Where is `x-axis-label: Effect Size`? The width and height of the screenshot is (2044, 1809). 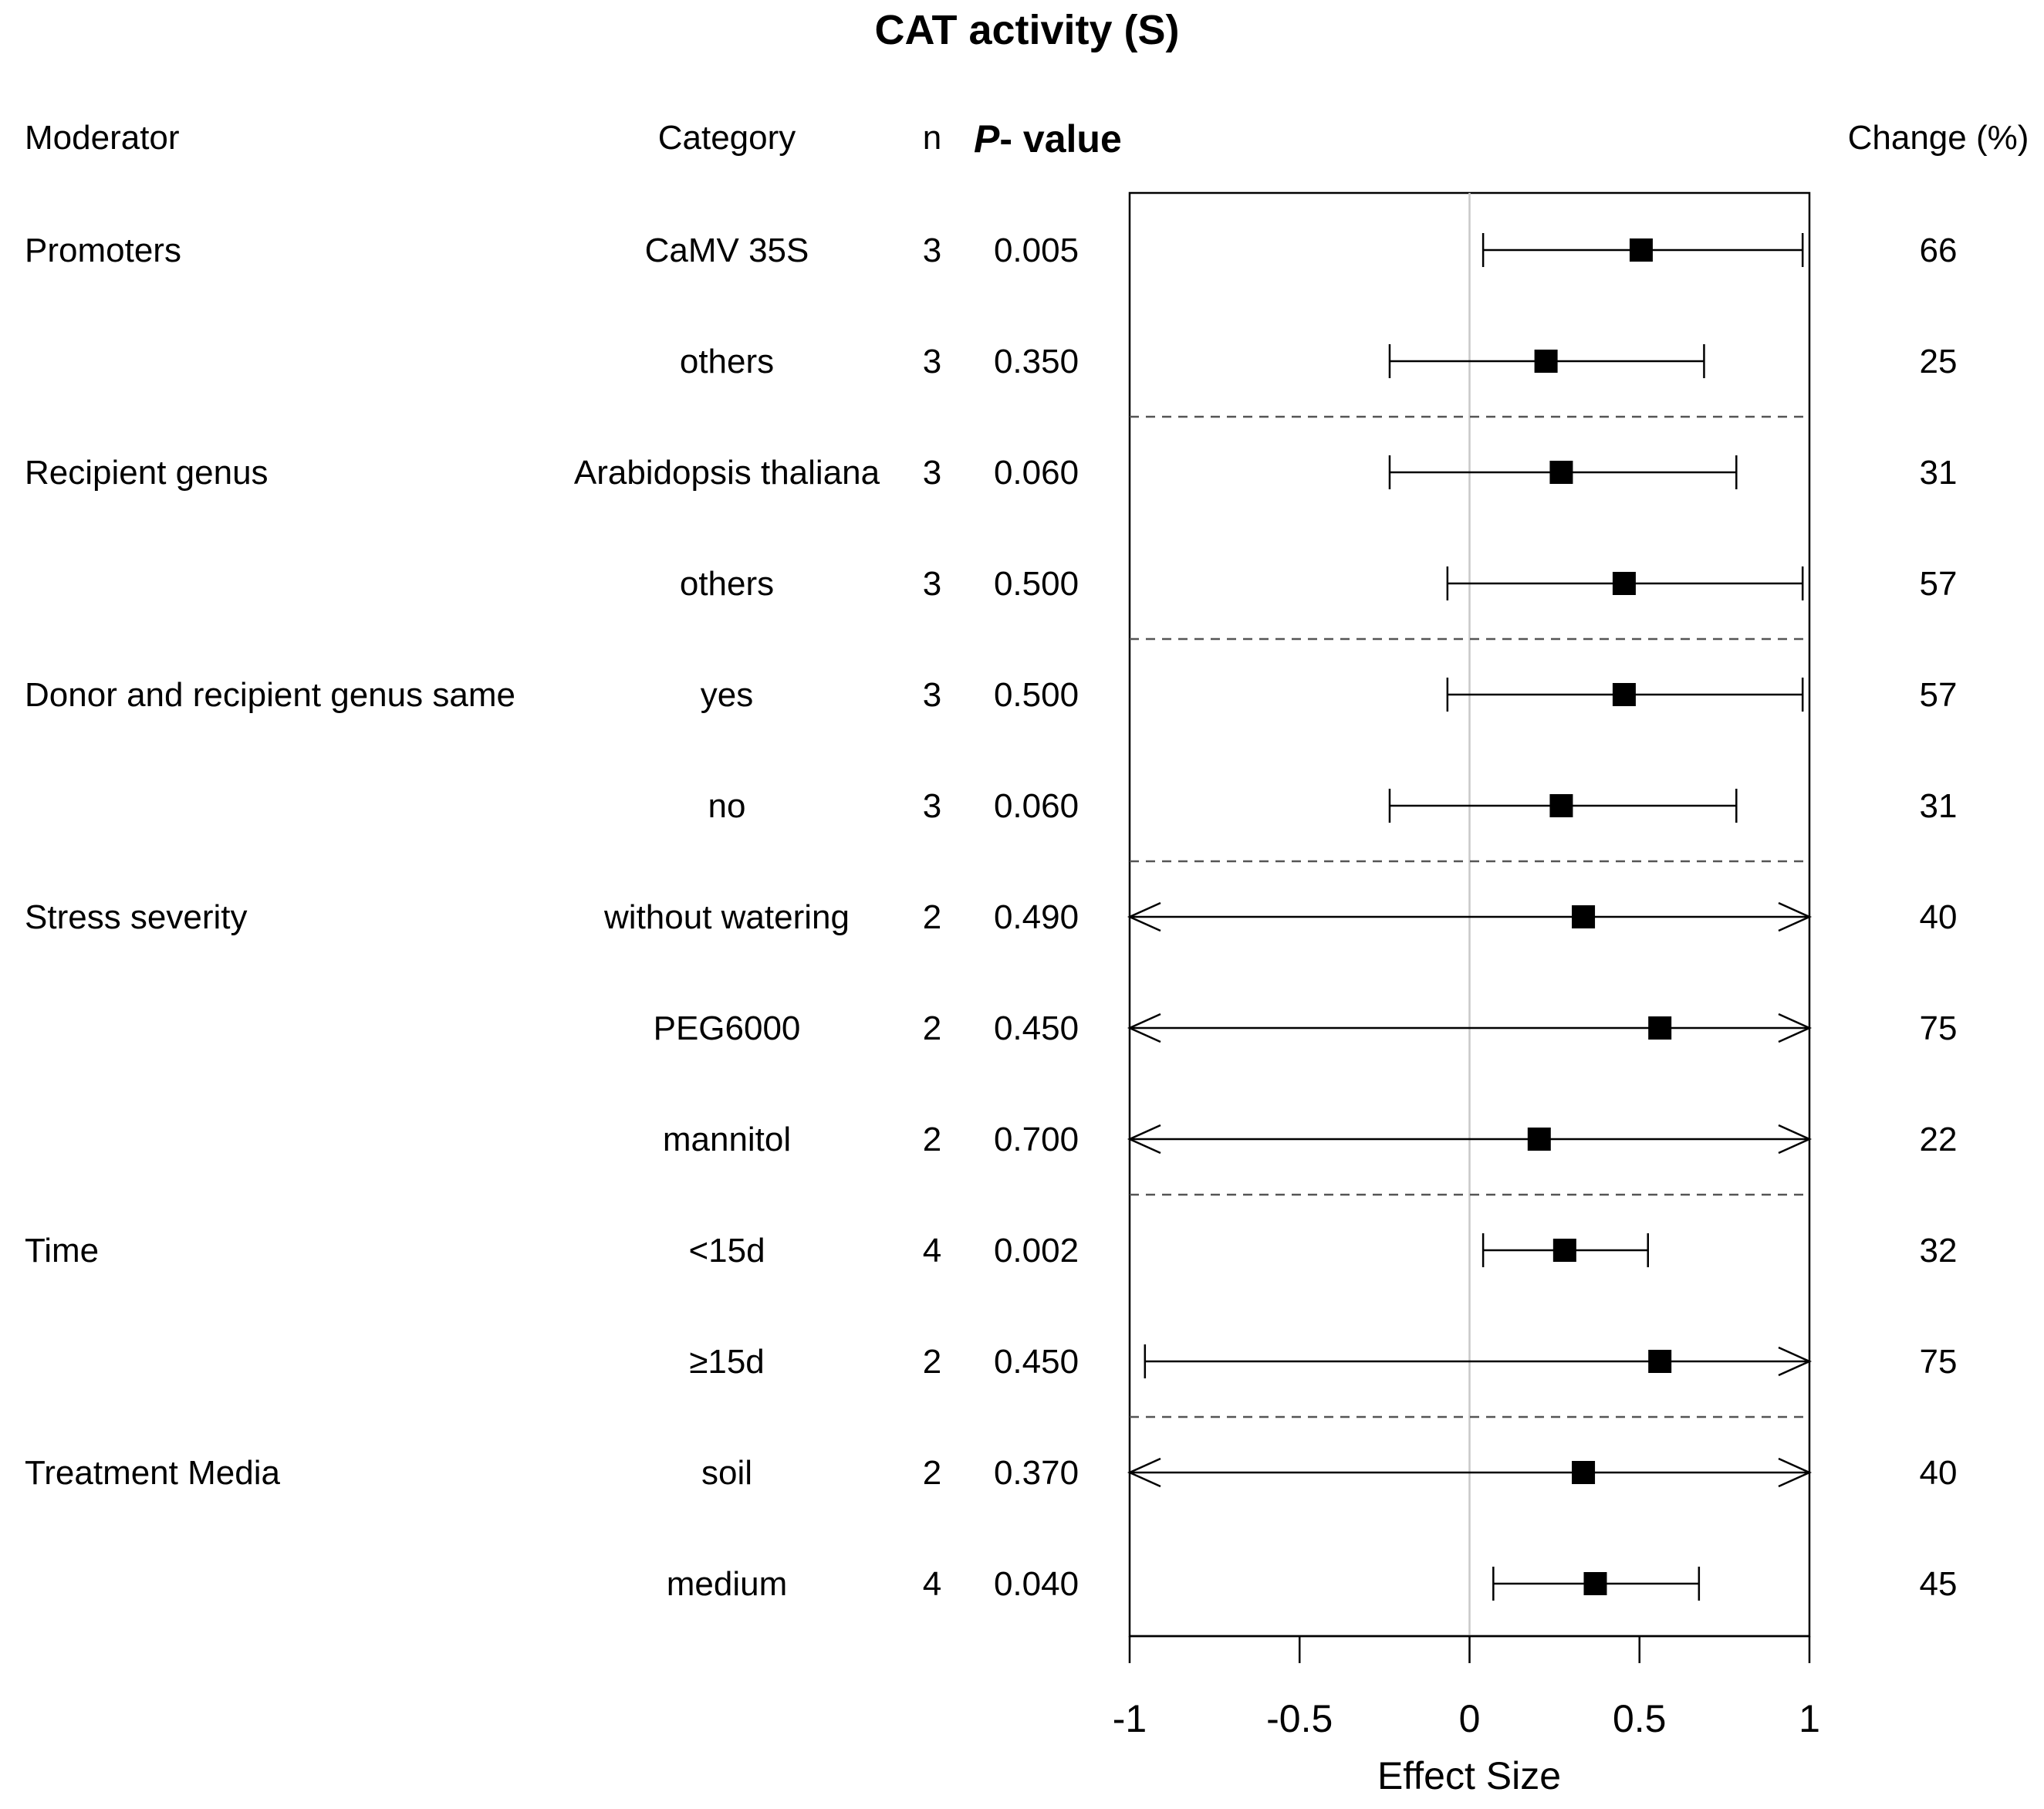 x-axis-label: Effect Size is located at coordinates (1469, 1775).